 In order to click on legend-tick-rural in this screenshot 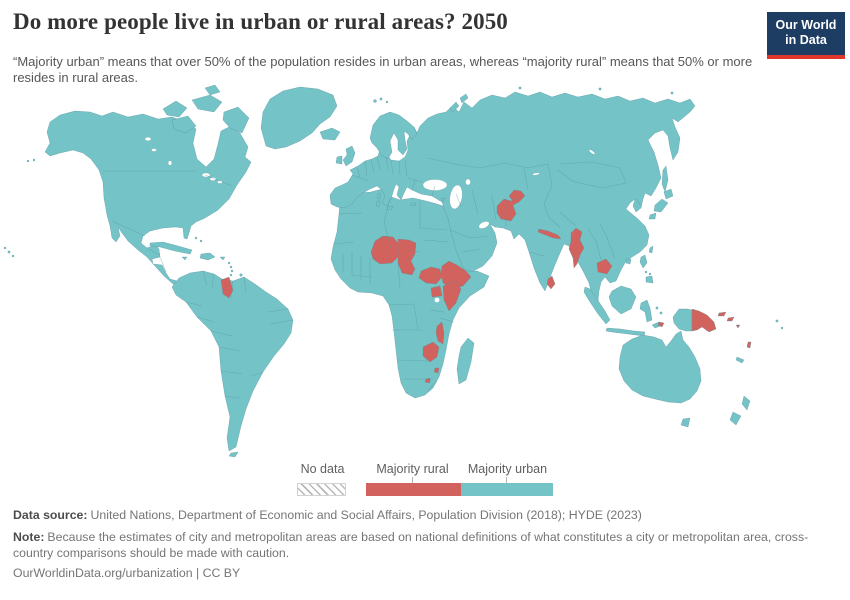, I will do `click(412, 480)`.